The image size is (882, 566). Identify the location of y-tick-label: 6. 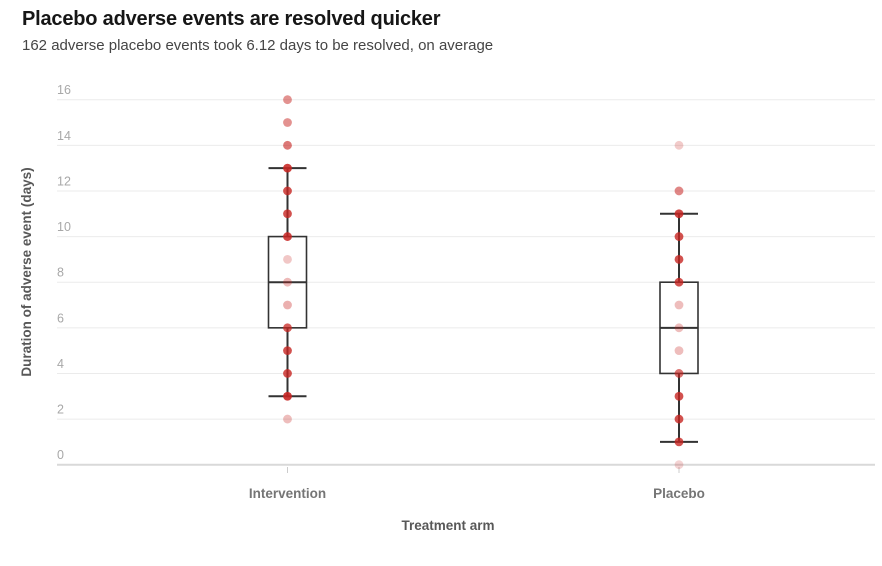
(60, 318).